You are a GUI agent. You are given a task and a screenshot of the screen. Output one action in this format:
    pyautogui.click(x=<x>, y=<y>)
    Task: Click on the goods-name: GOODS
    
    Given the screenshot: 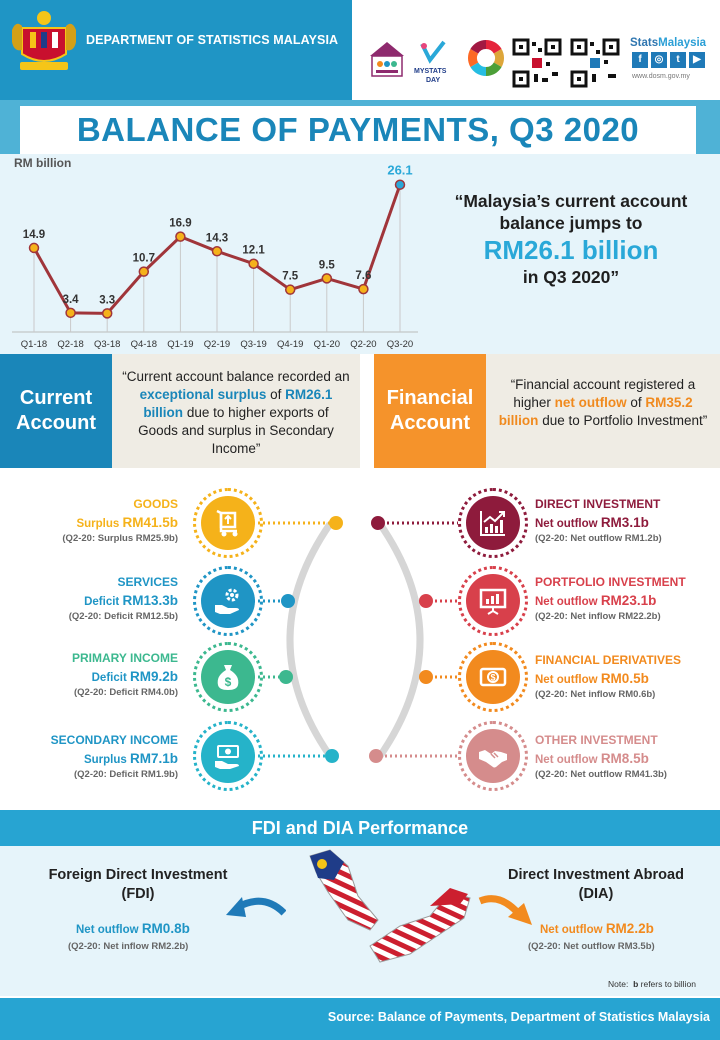 What is the action you would take?
    pyautogui.click(x=155, y=504)
    